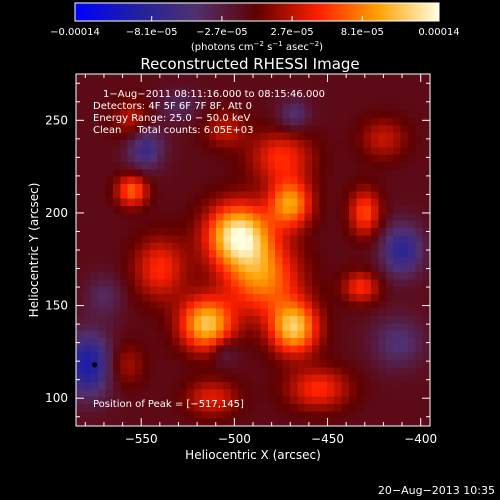  I want to click on x-tick-label: −550, so click(141, 439).